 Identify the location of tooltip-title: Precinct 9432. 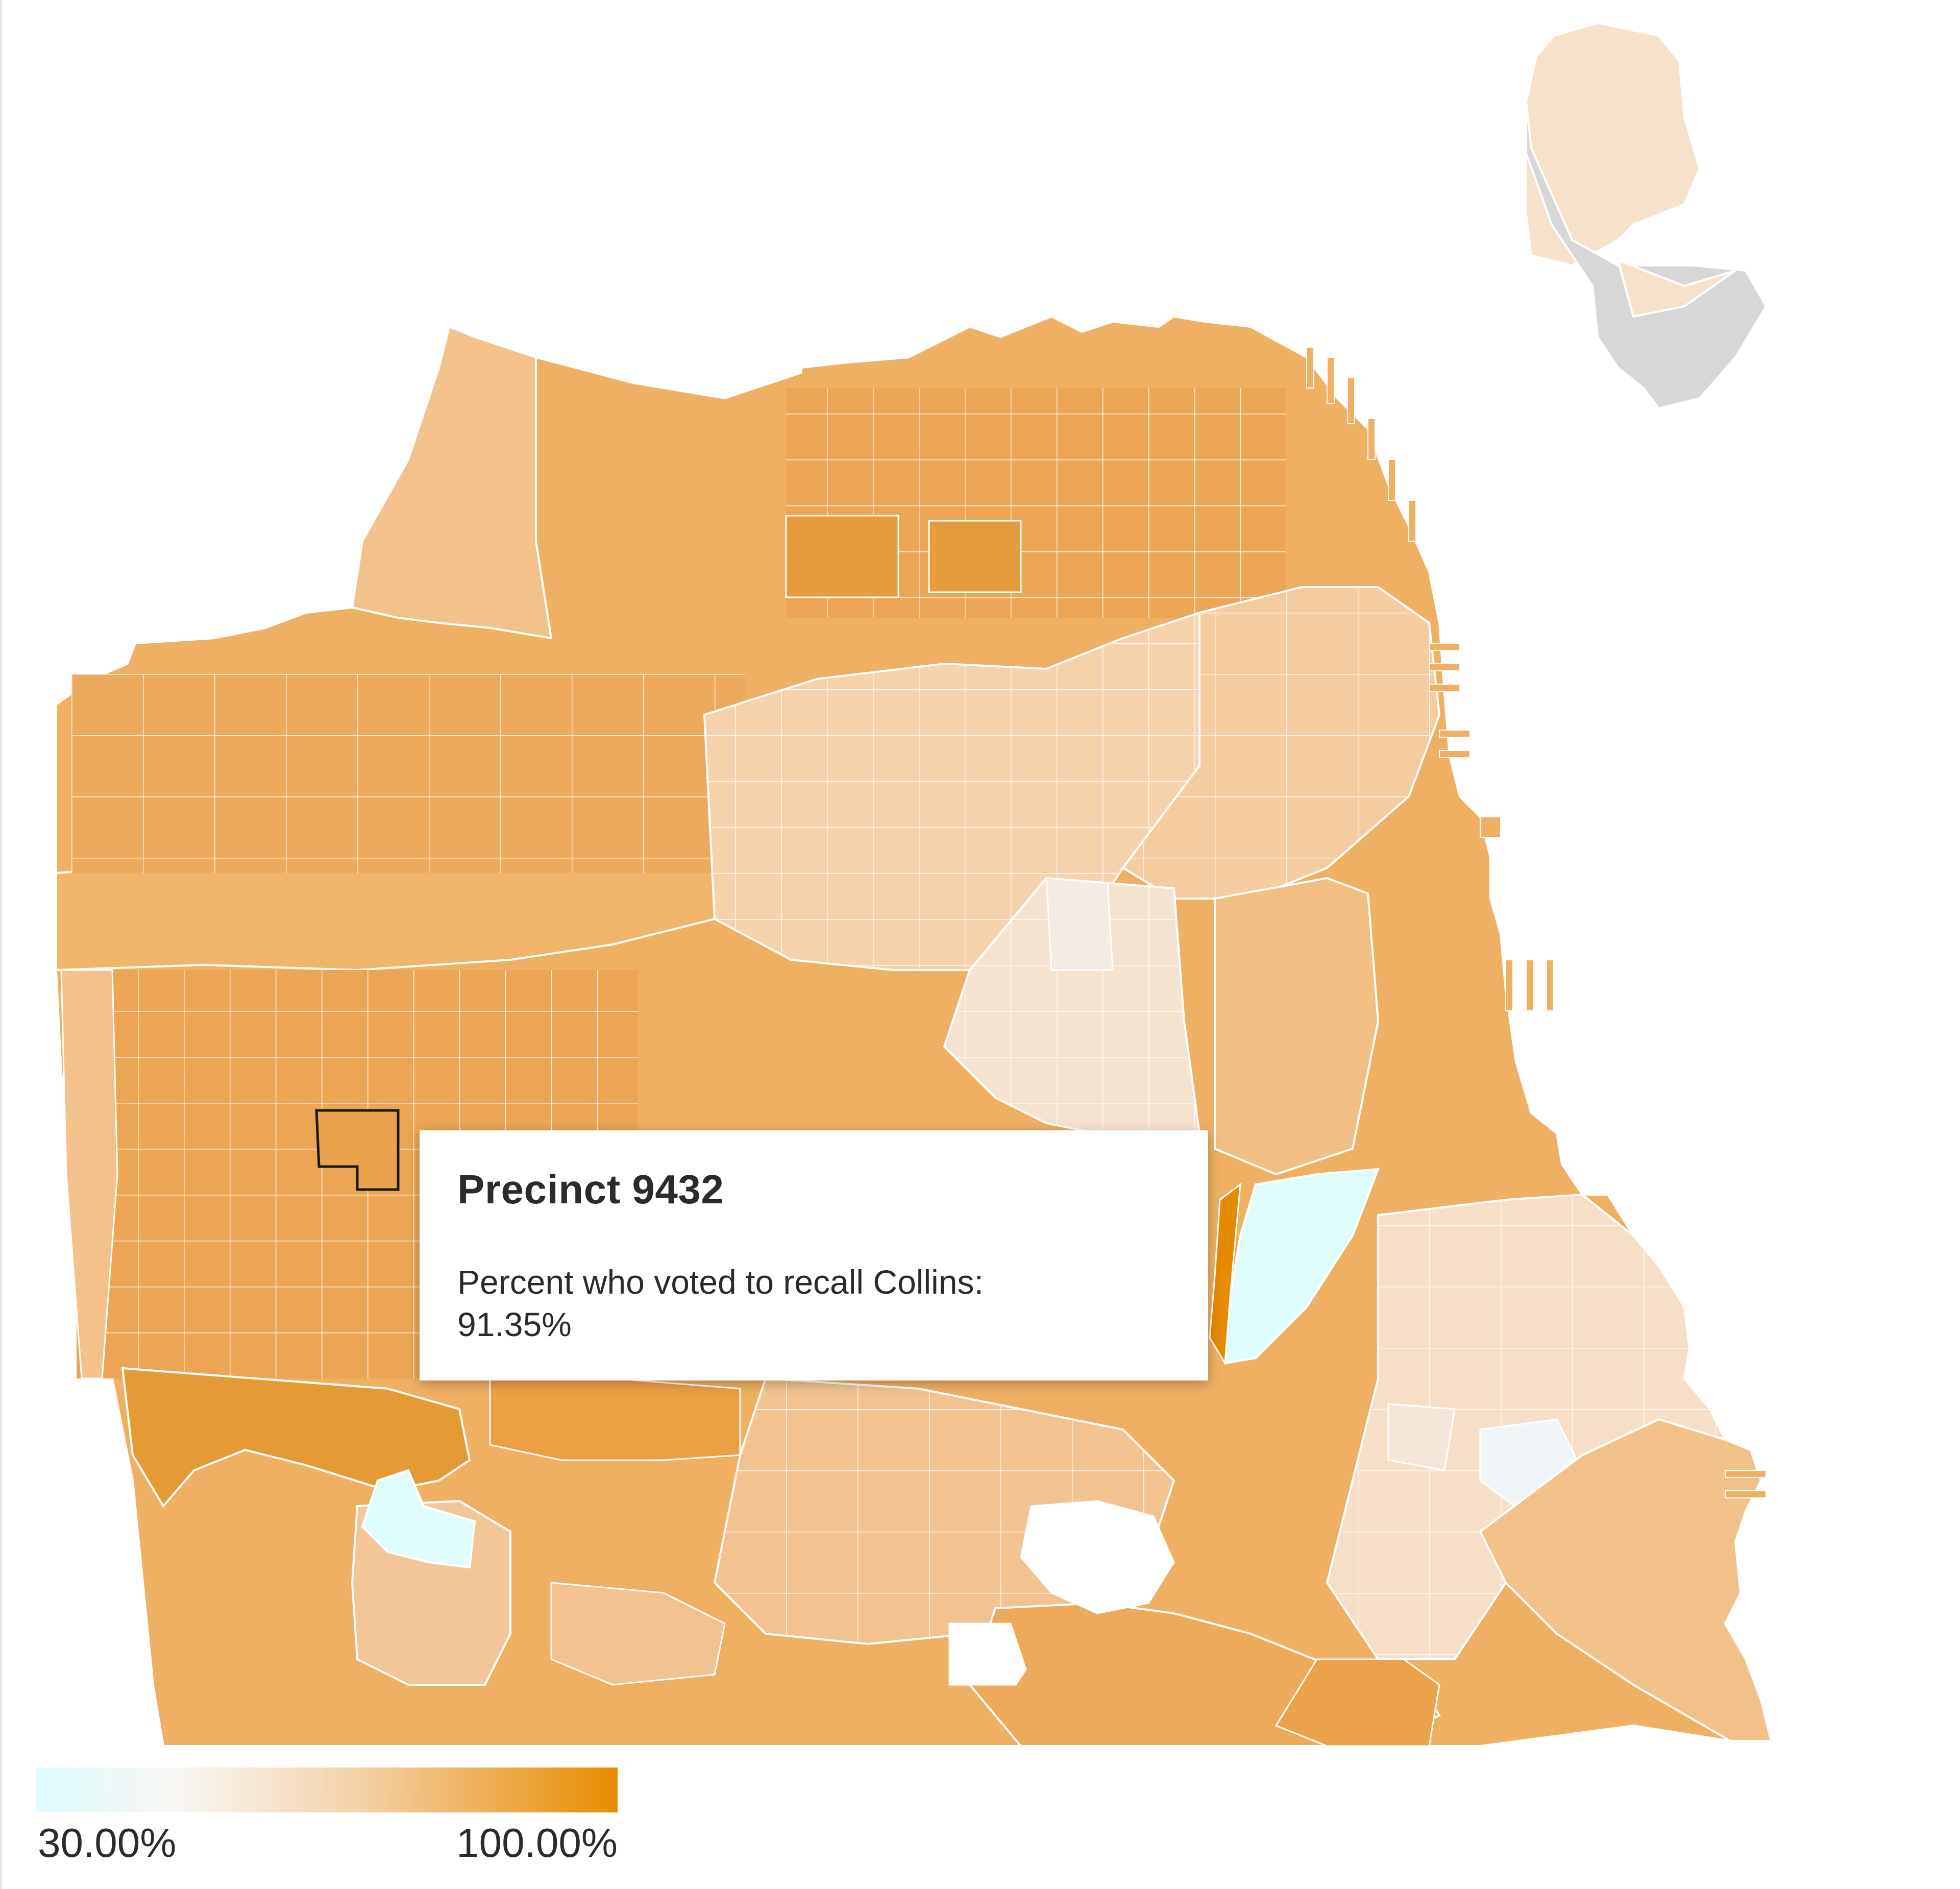
(590, 1189).